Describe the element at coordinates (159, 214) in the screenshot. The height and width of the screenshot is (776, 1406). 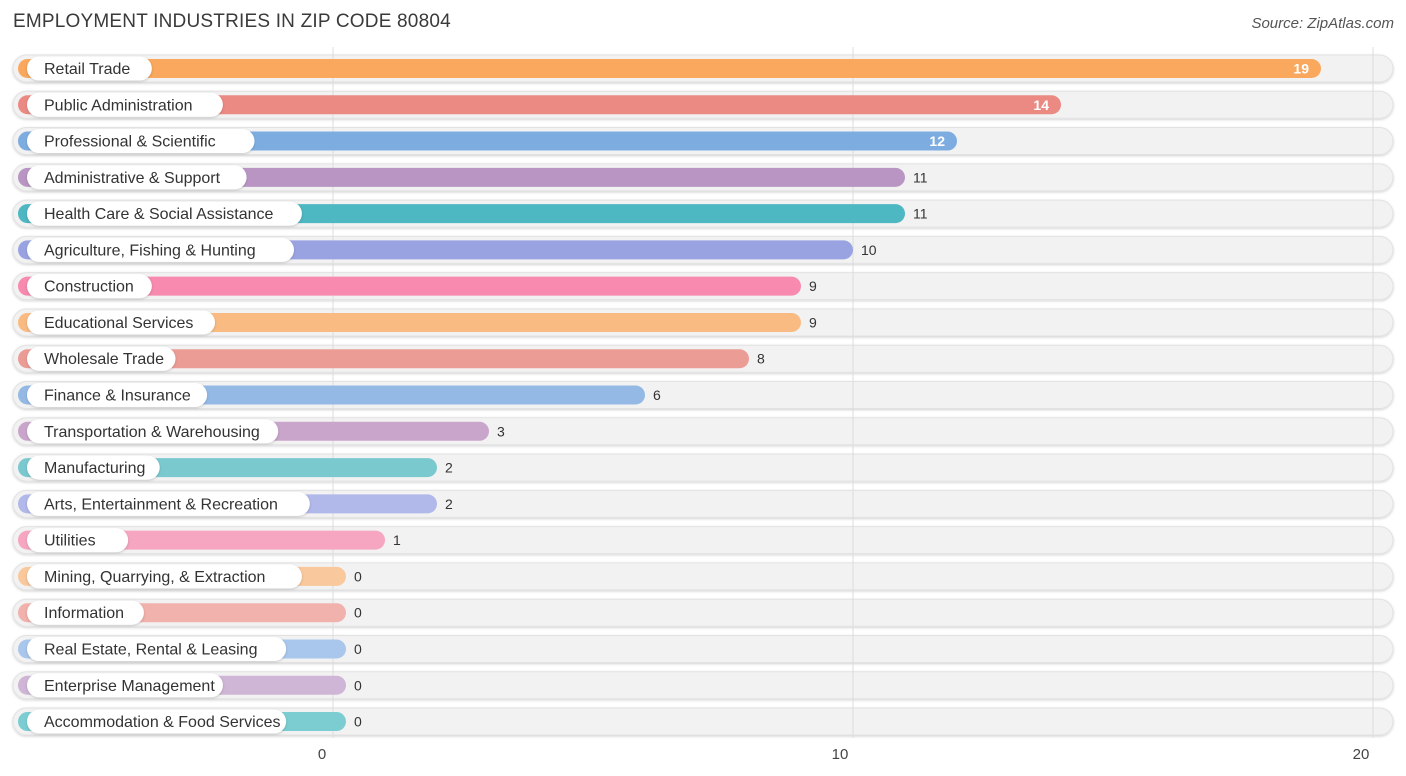
I see `category-label: Health Care & Social Assistance` at that location.